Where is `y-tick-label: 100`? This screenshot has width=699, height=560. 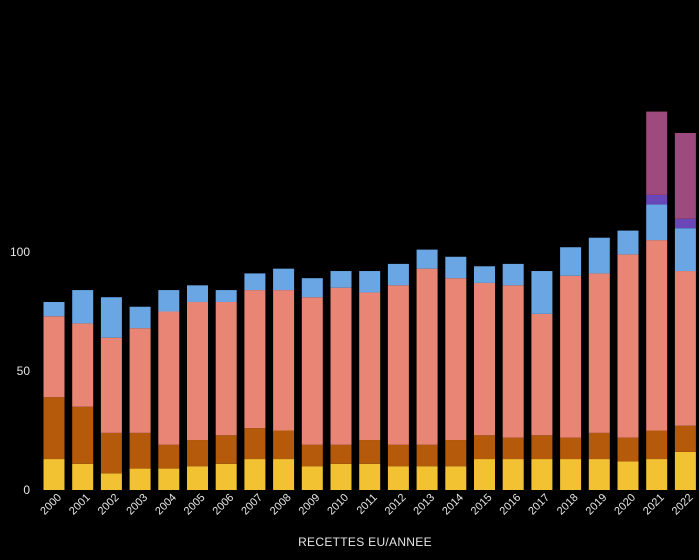 y-tick-label: 100 is located at coordinates (20, 252).